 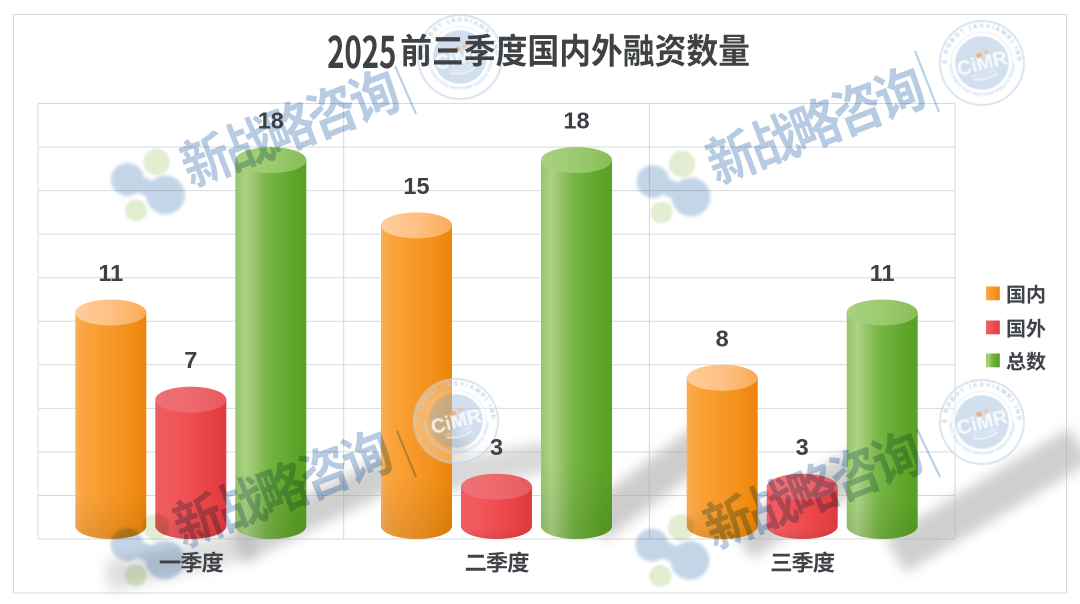 What do you see at coordinates (190, 360) in the screenshot?
I see `svg-text: 7` at bounding box center [190, 360].